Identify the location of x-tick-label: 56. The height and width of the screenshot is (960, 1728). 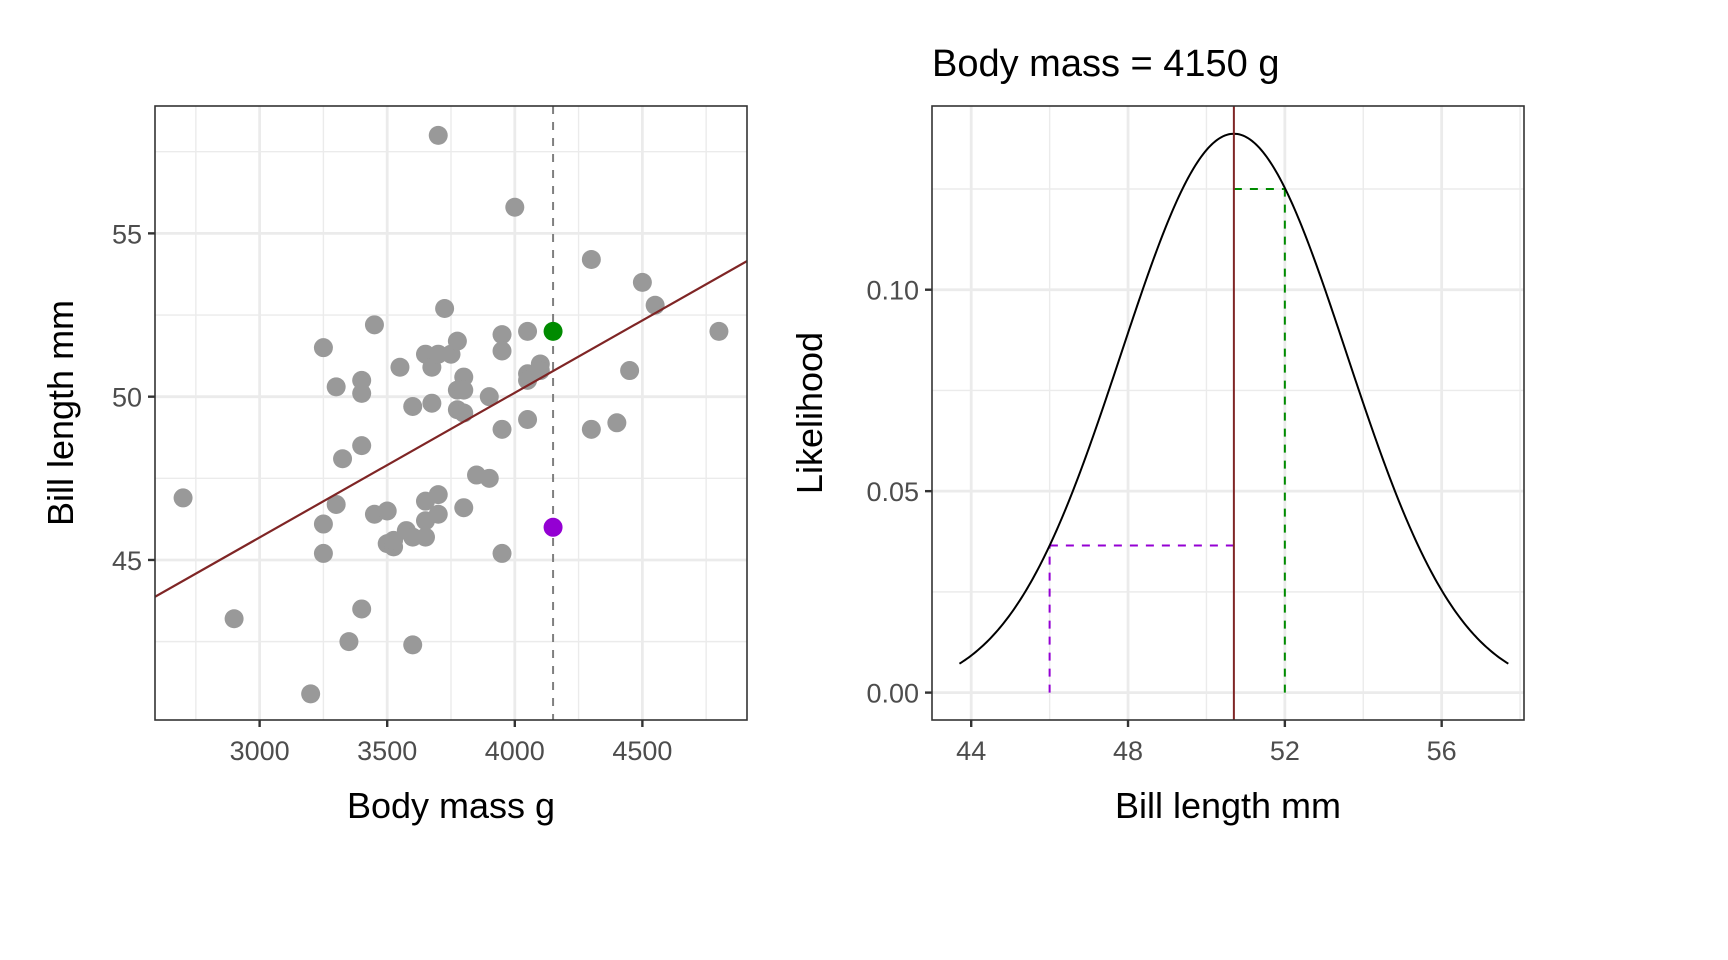
(1442, 751).